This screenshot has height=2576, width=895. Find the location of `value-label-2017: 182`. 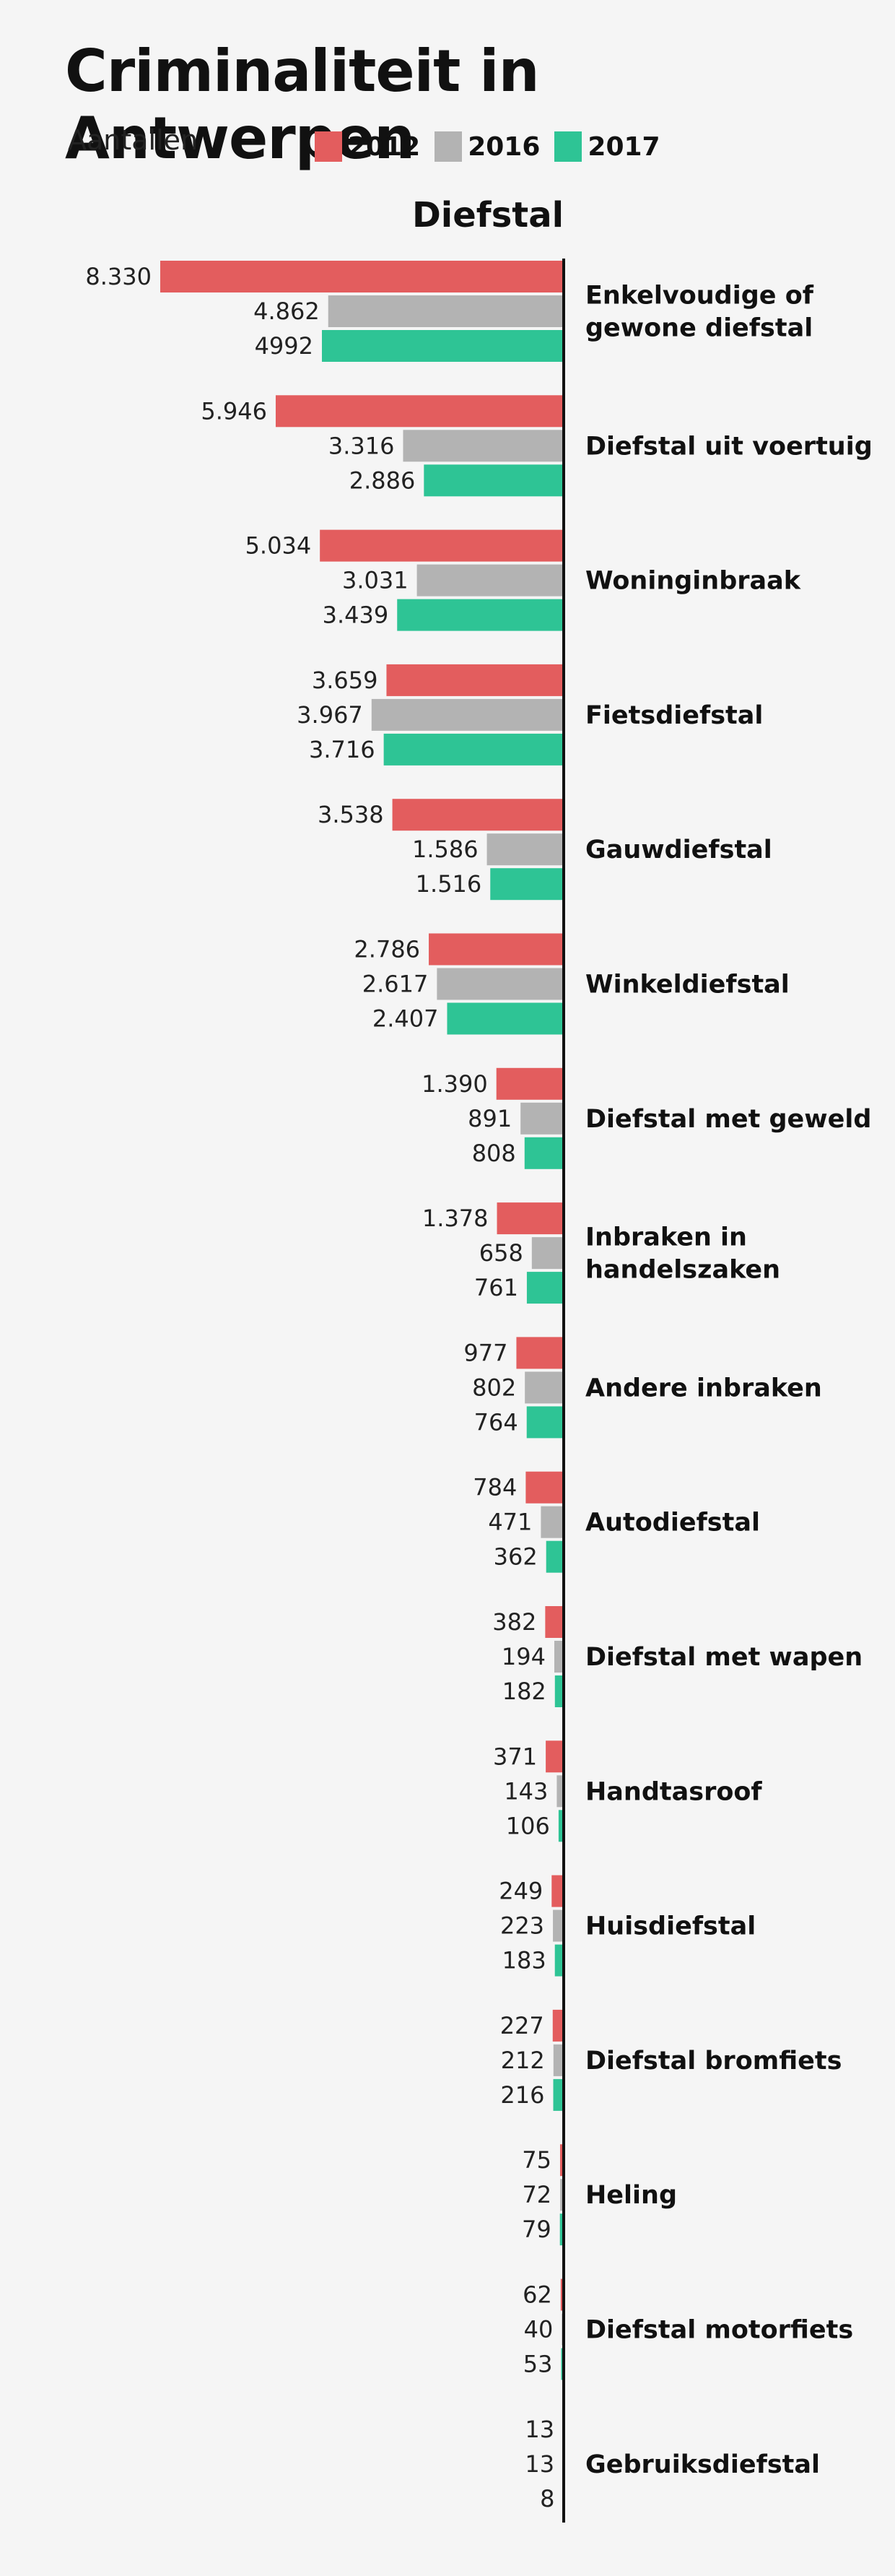

value-label-2017: 182 is located at coordinates (524, 1691).